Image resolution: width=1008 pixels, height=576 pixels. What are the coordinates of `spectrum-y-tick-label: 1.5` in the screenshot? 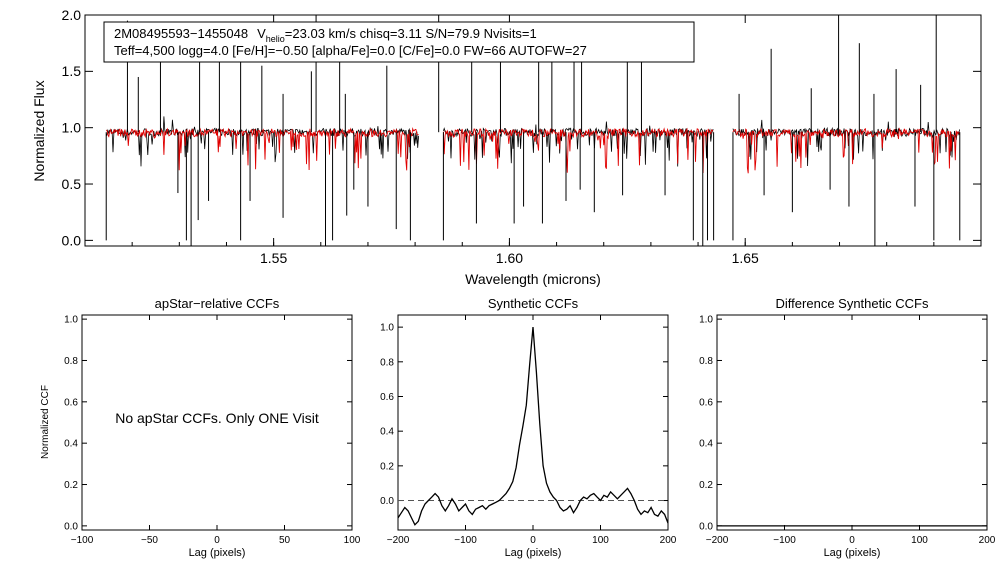 It's located at (72, 71).